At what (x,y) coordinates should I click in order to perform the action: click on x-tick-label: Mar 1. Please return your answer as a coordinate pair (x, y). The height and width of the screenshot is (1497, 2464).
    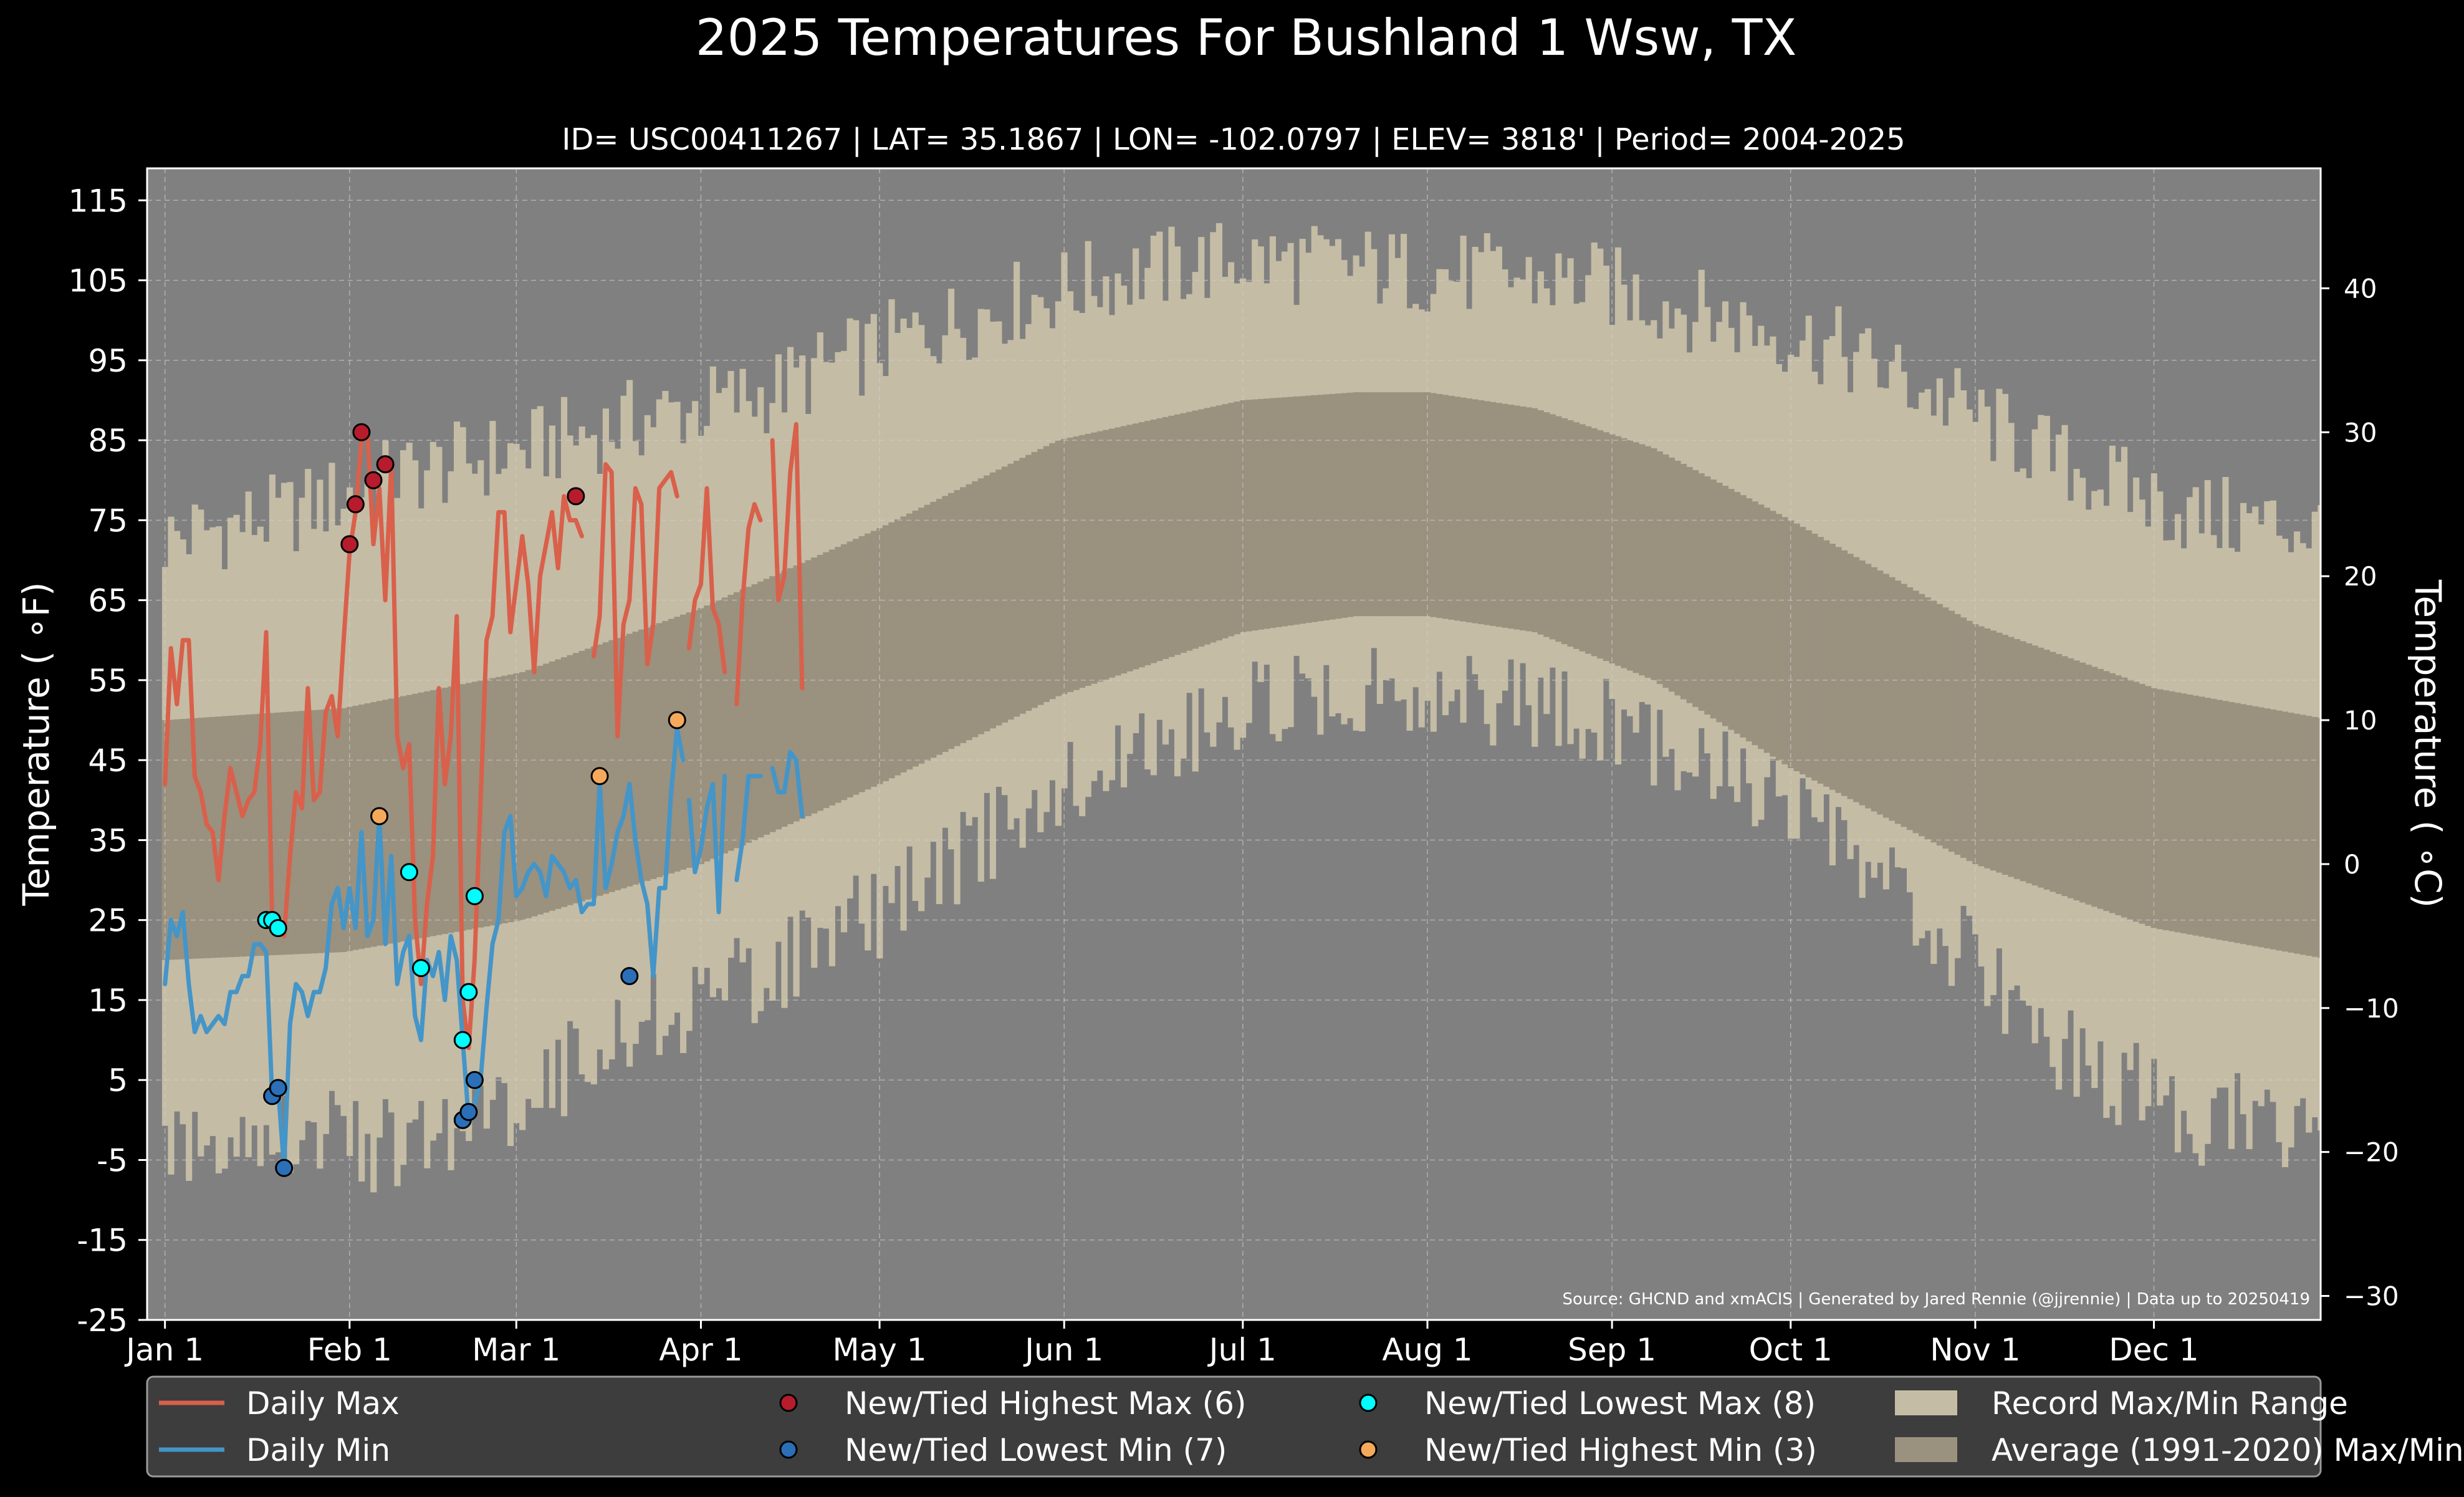
    Looking at the image, I should click on (516, 1350).